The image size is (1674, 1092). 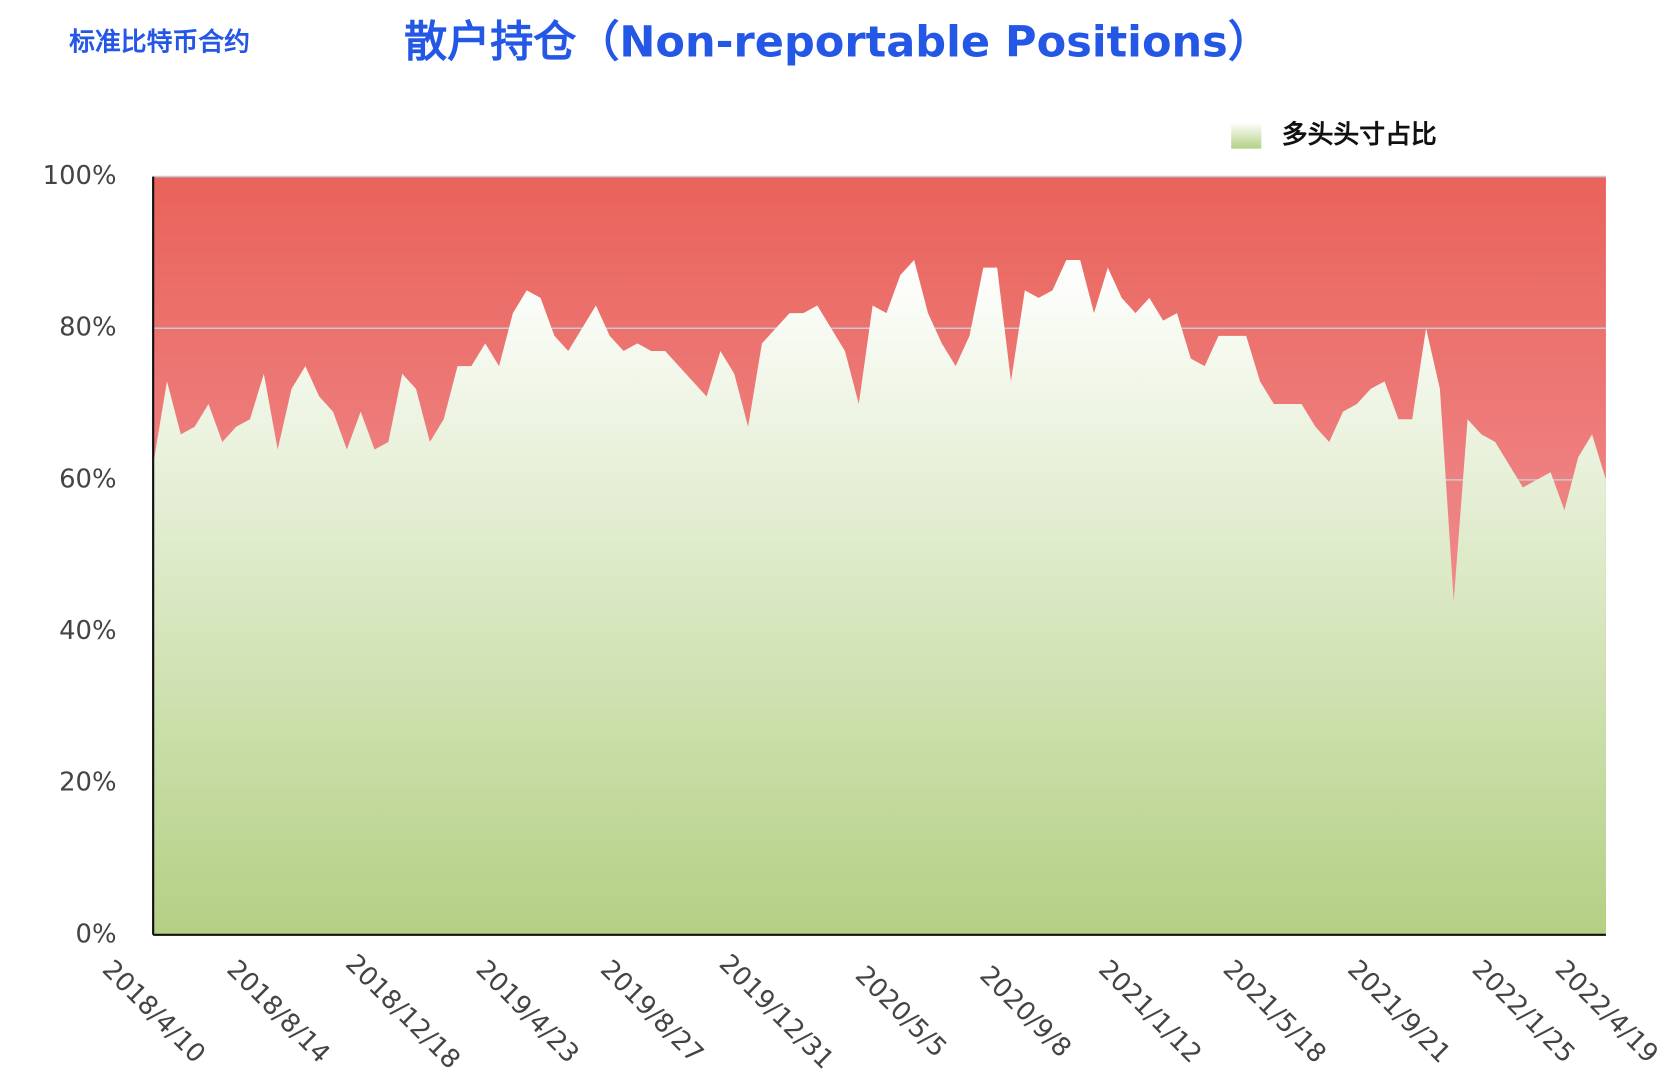 What do you see at coordinates (87, 328) in the screenshot?
I see `y-tick-label: 80%` at bounding box center [87, 328].